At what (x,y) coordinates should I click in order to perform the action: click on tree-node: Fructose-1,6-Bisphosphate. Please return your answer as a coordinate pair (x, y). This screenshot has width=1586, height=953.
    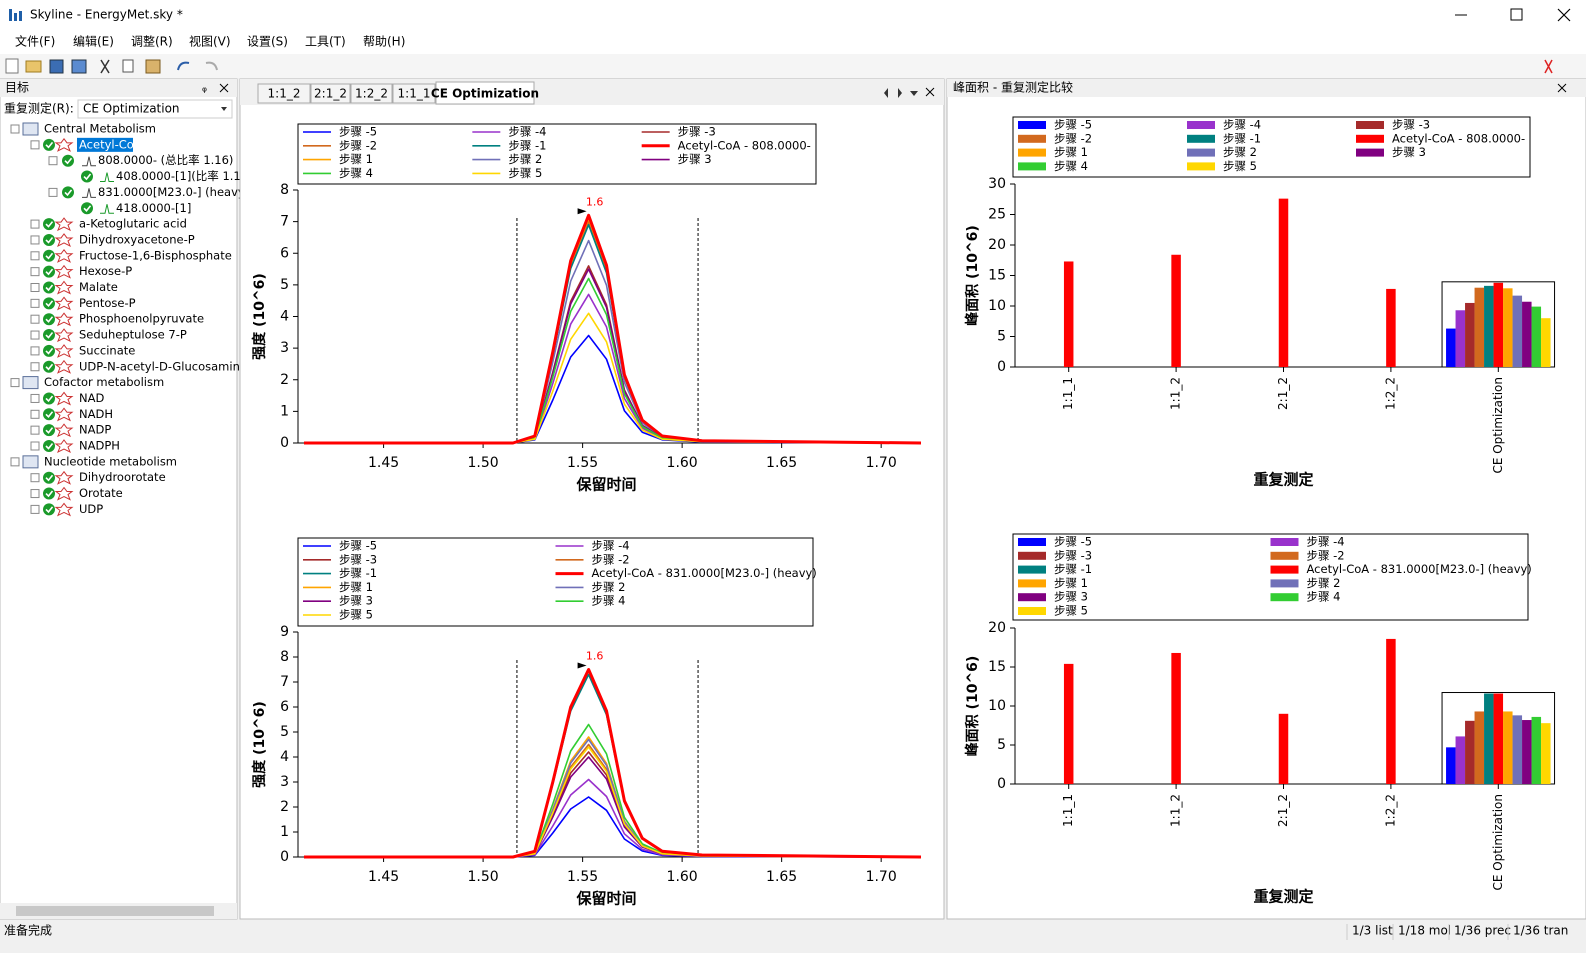
    Looking at the image, I should click on (155, 255).